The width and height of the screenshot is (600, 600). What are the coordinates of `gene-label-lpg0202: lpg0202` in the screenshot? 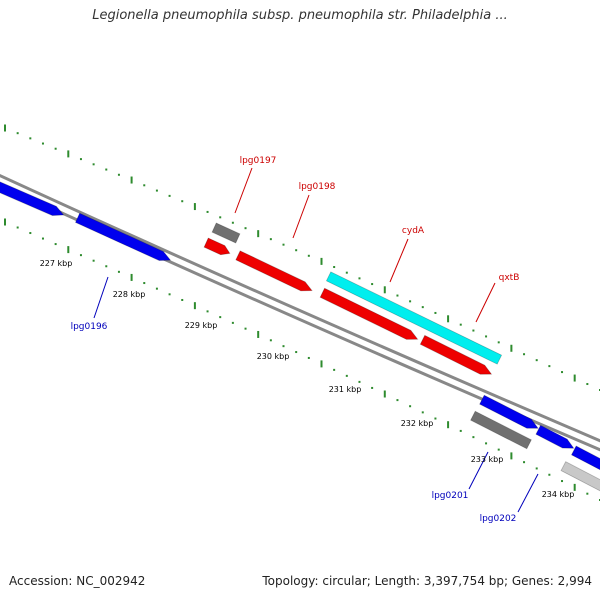 It's located at (498, 519).